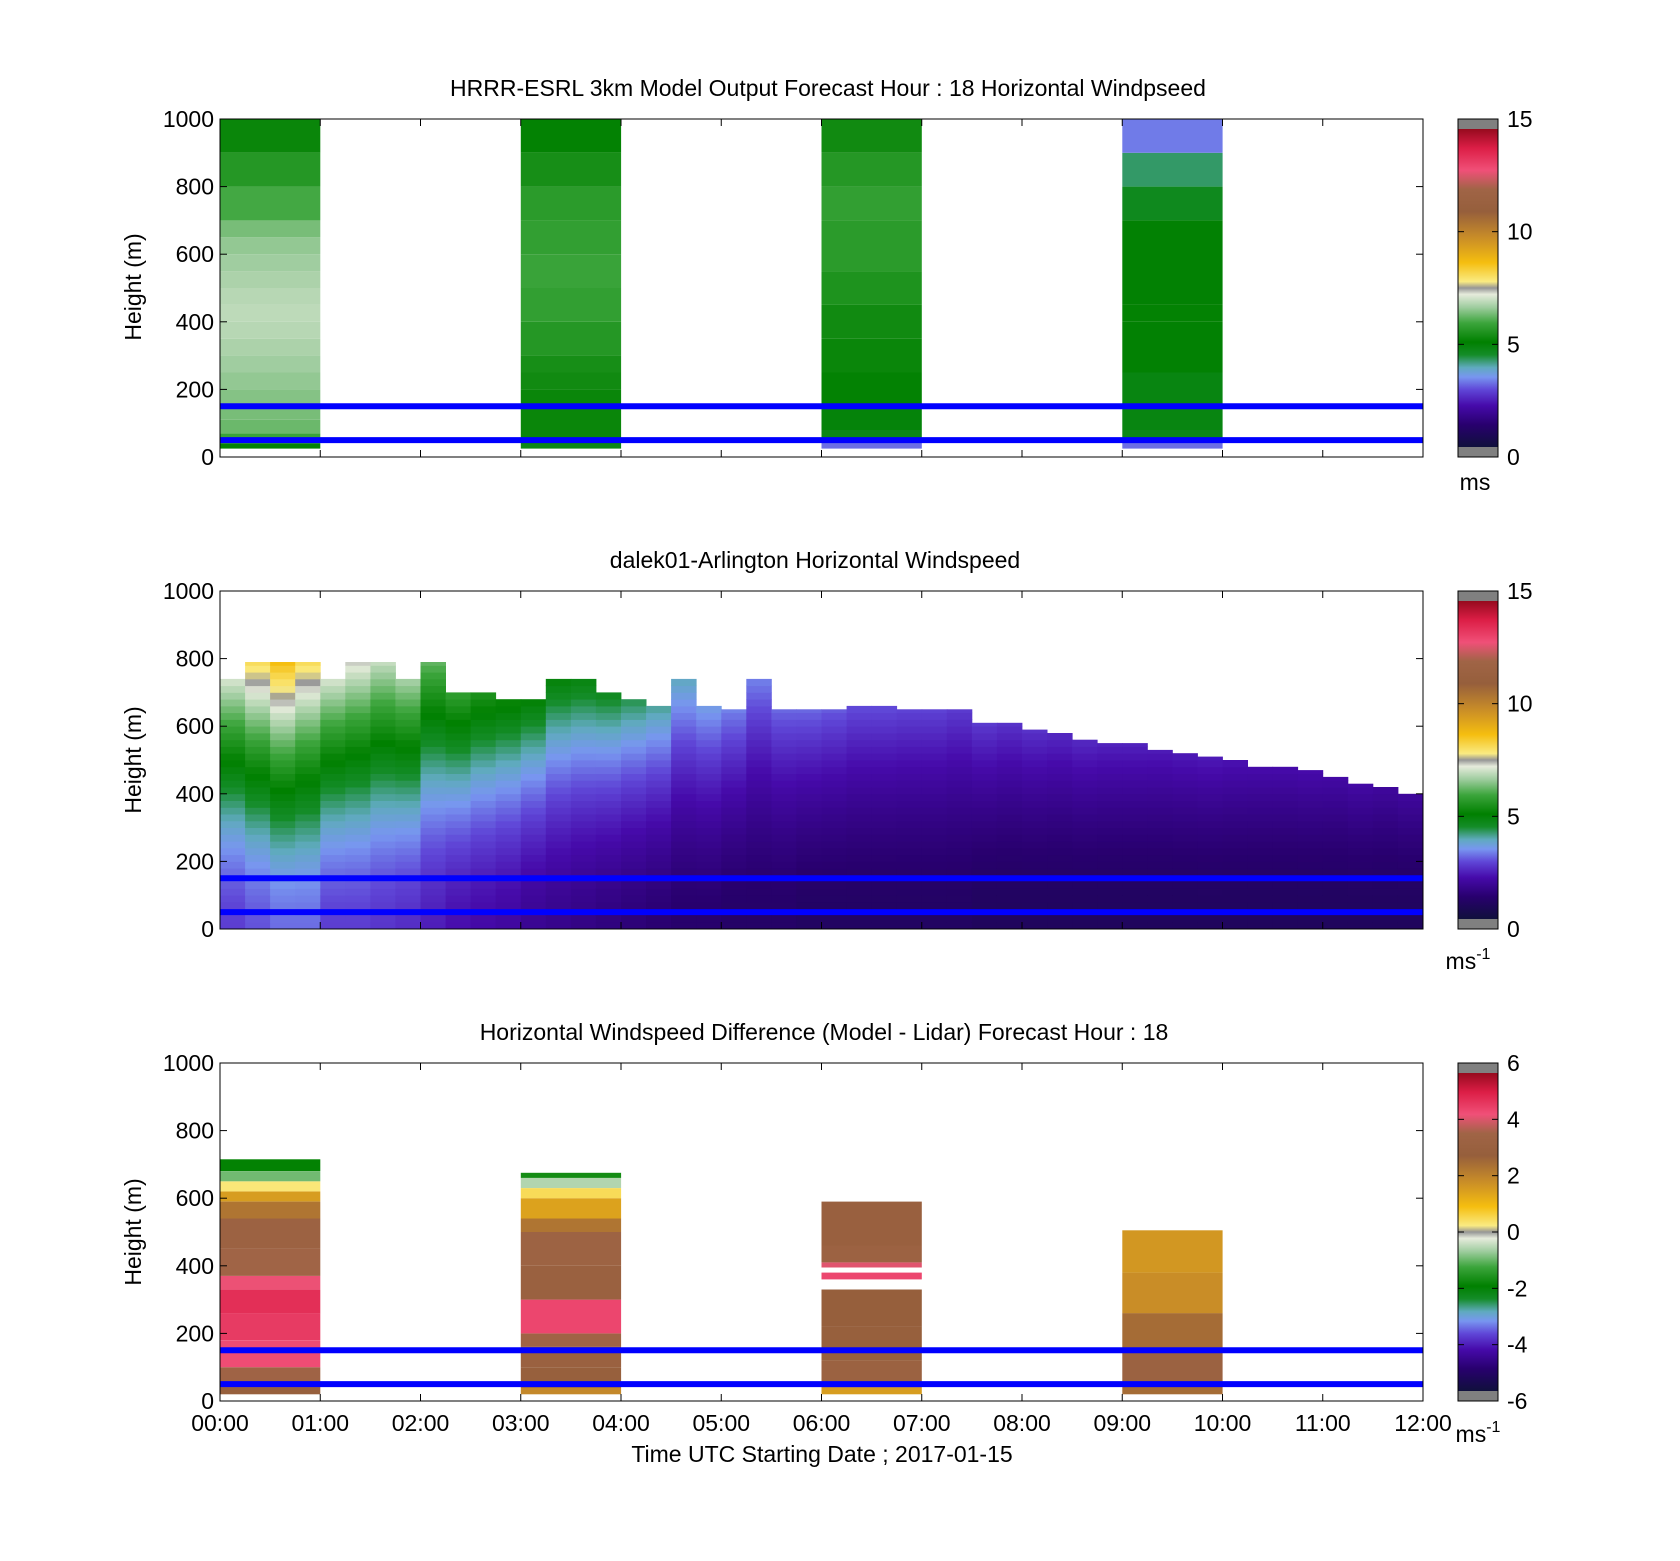 The width and height of the screenshot is (1680, 1561). Describe the element at coordinates (822, 796) in the screenshot. I see `heatmap-cells` at that location.